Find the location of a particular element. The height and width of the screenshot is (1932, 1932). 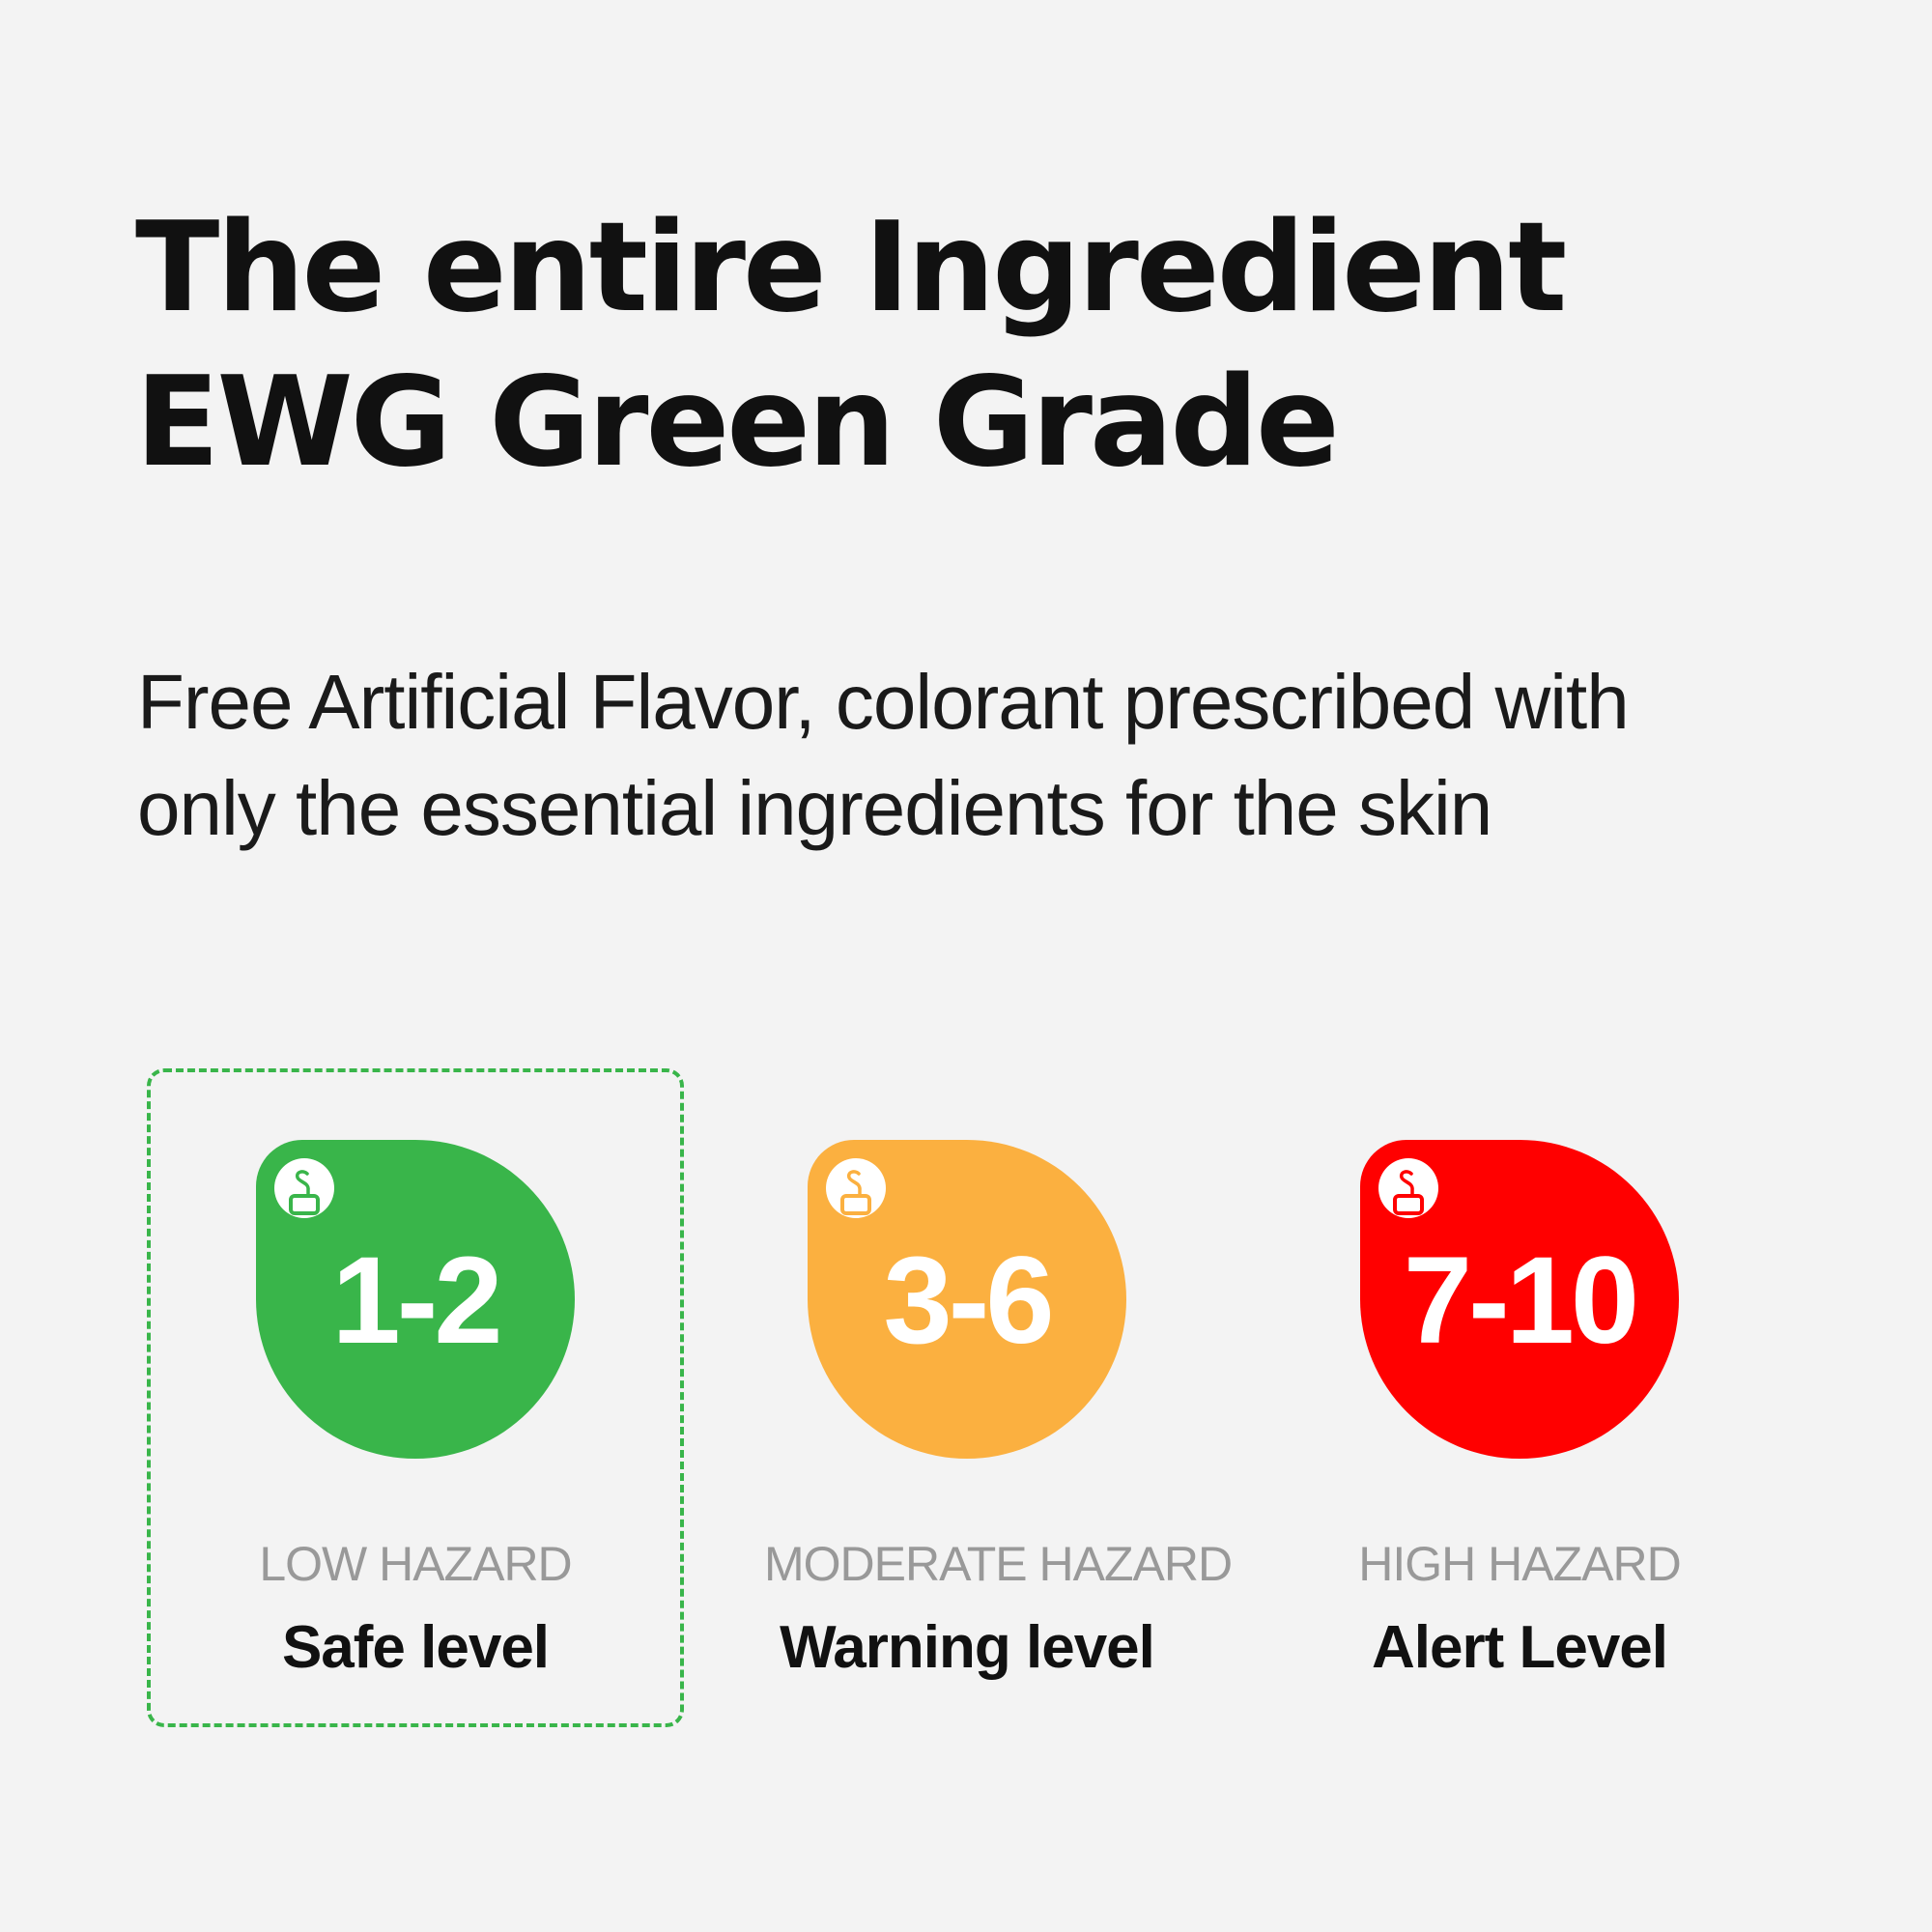

grade-range: 1-2 is located at coordinates (417, 1301).